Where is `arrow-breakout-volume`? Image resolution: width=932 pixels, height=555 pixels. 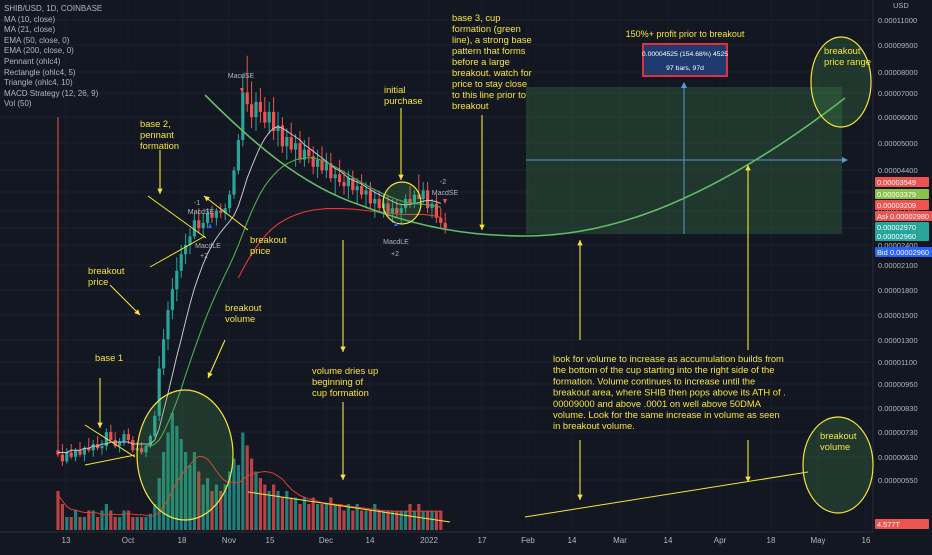 arrow-breakout-volume is located at coordinates (216, 359).